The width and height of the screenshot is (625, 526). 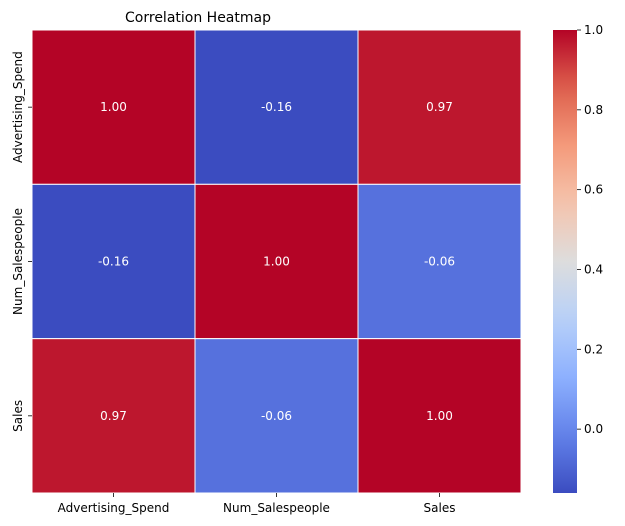 What do you see at coordinates (18, 416) in the screenshot?
I see `y-tick-label: Sales` at bounding box center [18, 416].